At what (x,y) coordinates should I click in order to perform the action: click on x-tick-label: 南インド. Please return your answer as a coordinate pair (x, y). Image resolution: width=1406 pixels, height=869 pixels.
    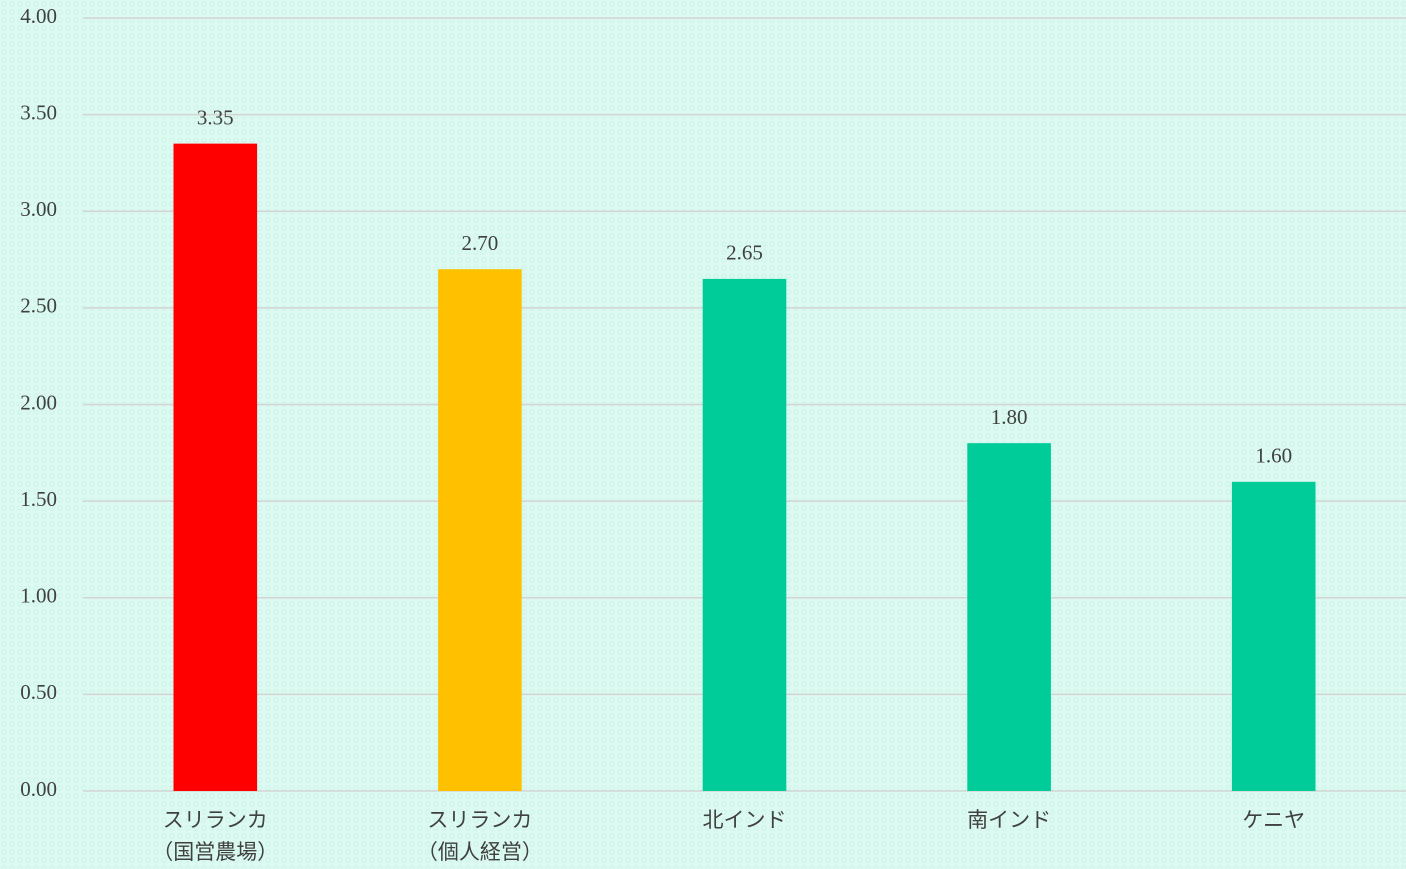
    Looking at the image, I should click on (1009, 820).